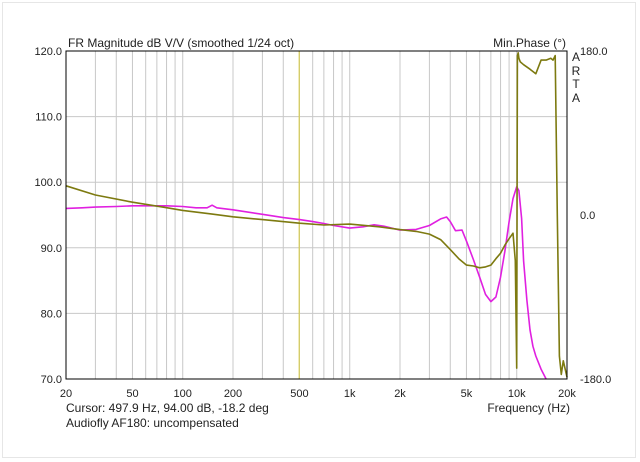 The image size is (640, 462). Describe the element at coordinates (299, 394) in the screenshot. I see `x-tick-label: 500` at that location.